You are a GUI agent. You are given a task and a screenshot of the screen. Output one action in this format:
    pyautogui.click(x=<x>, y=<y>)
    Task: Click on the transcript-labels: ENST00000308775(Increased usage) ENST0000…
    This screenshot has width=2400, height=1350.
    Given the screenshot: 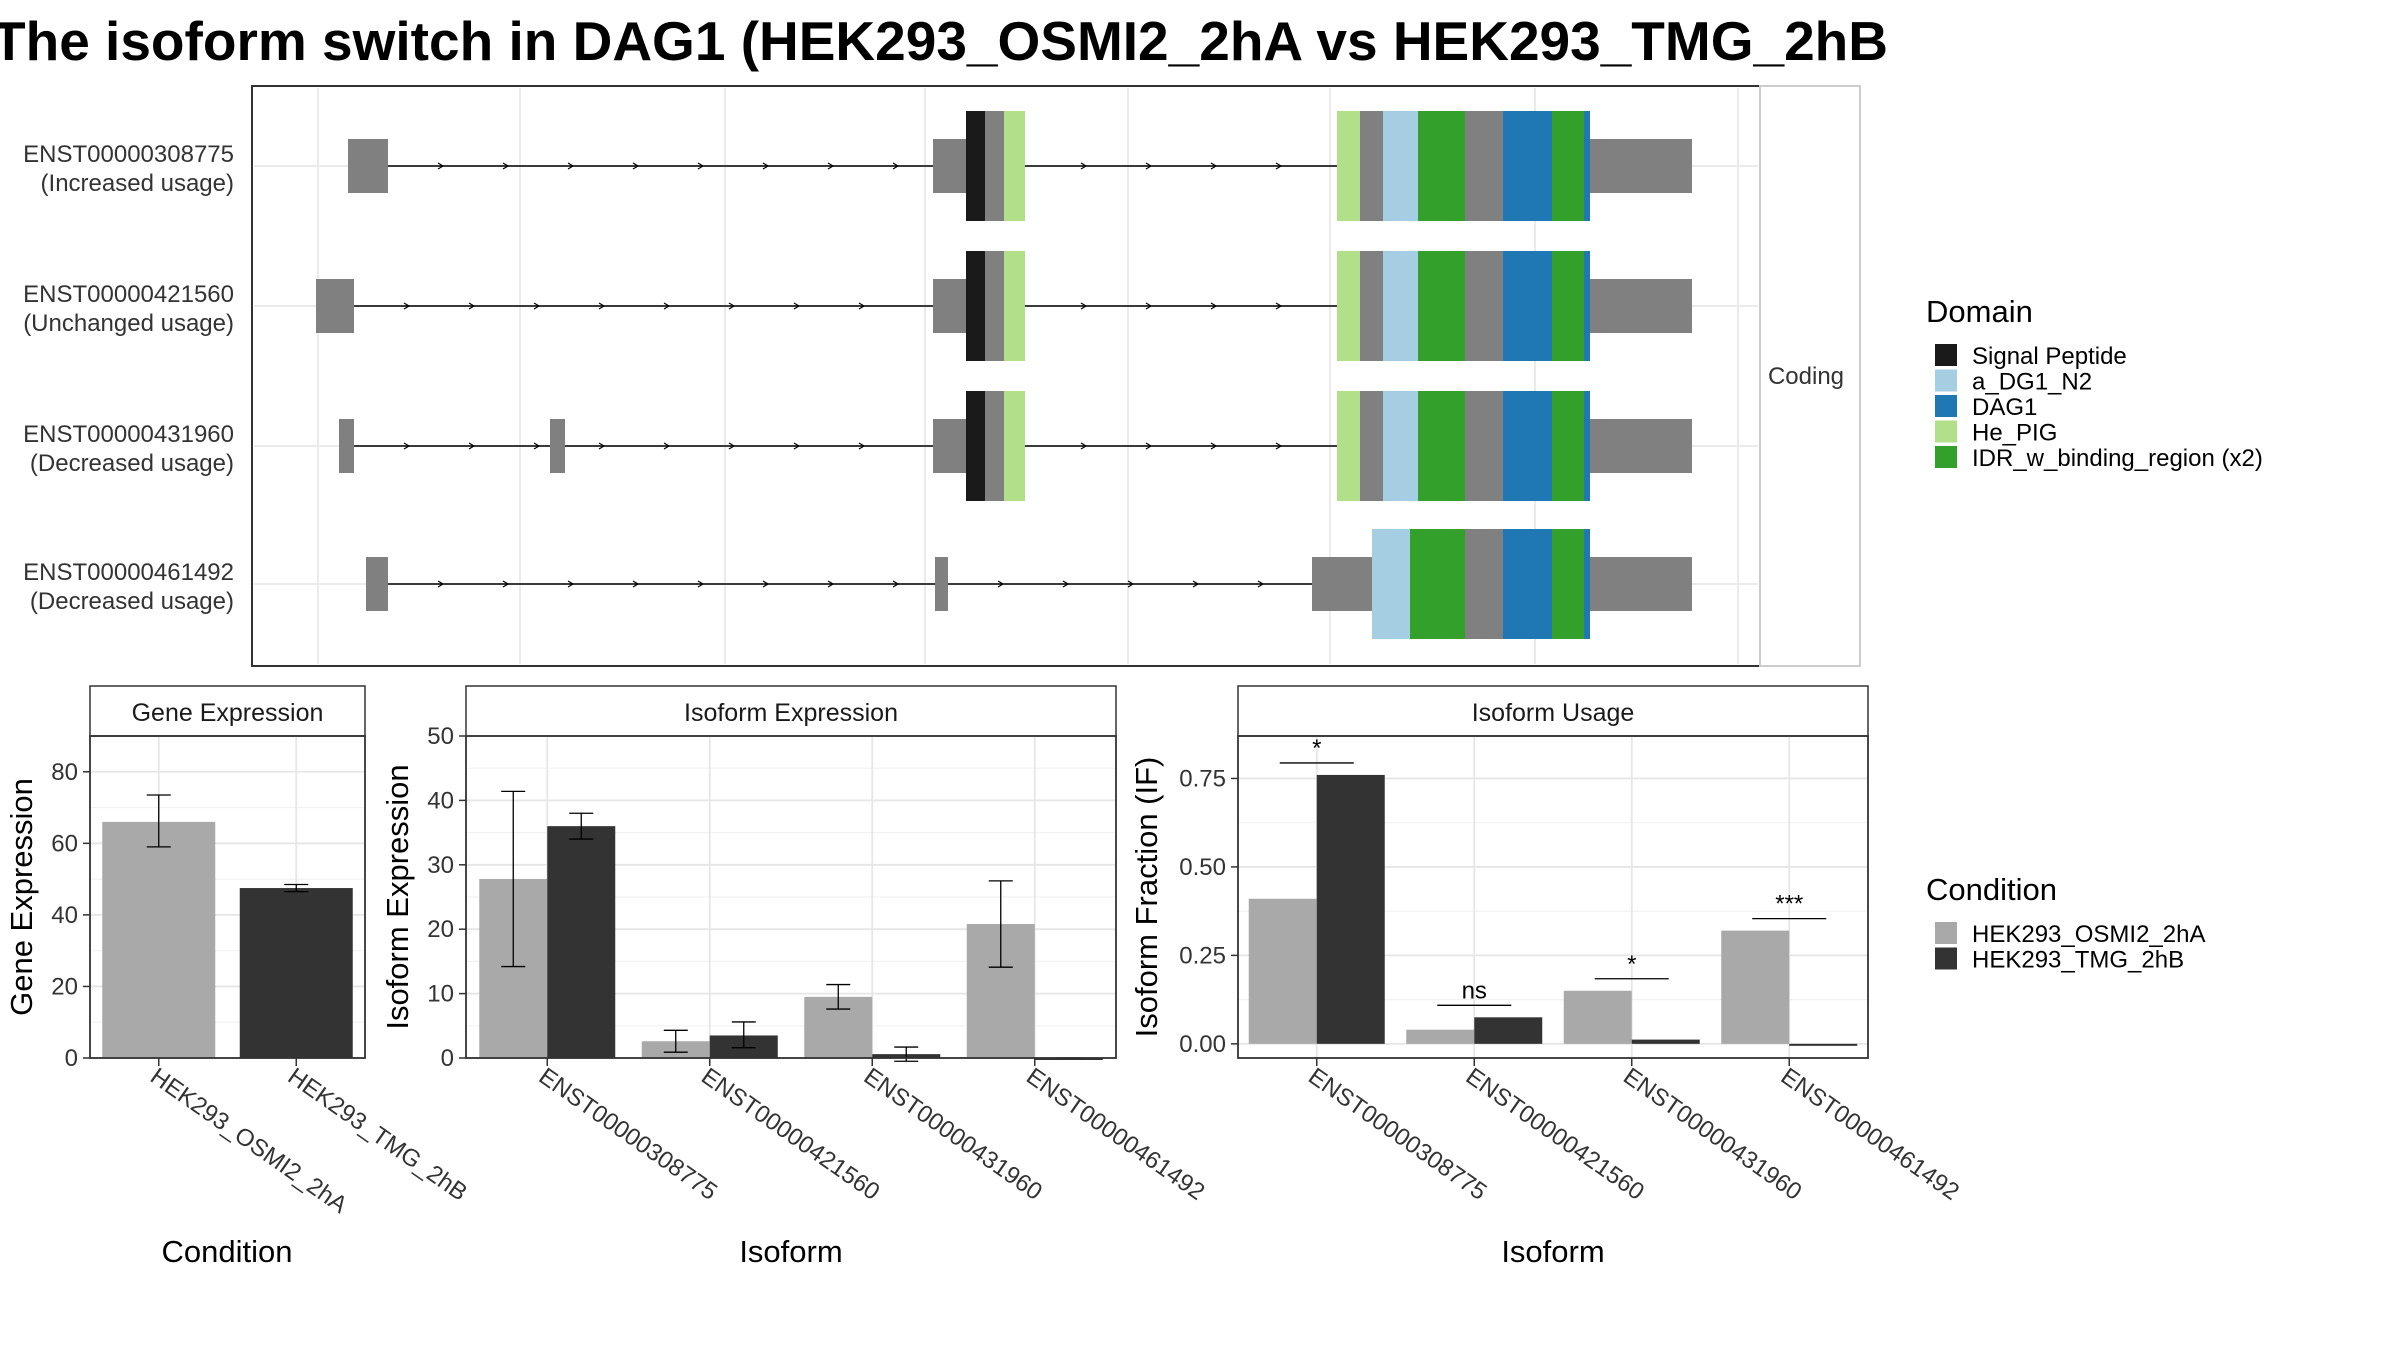 What is the action you would take?
    pyautogui.click(x=128, y=378)
    